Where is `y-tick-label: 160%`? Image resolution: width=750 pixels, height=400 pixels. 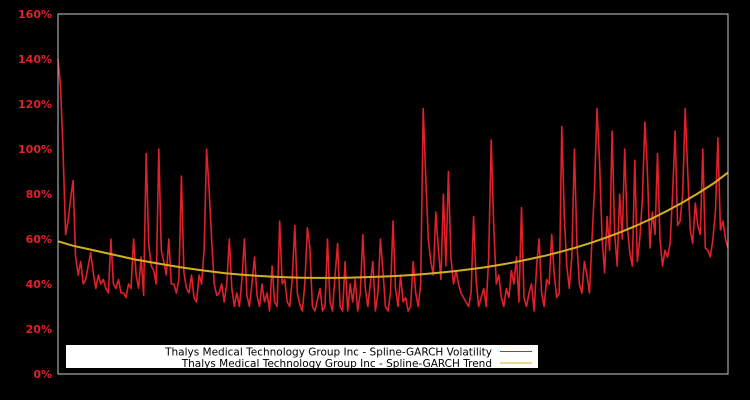
y-tick-label: 160% is located at coordinates (35, 14).